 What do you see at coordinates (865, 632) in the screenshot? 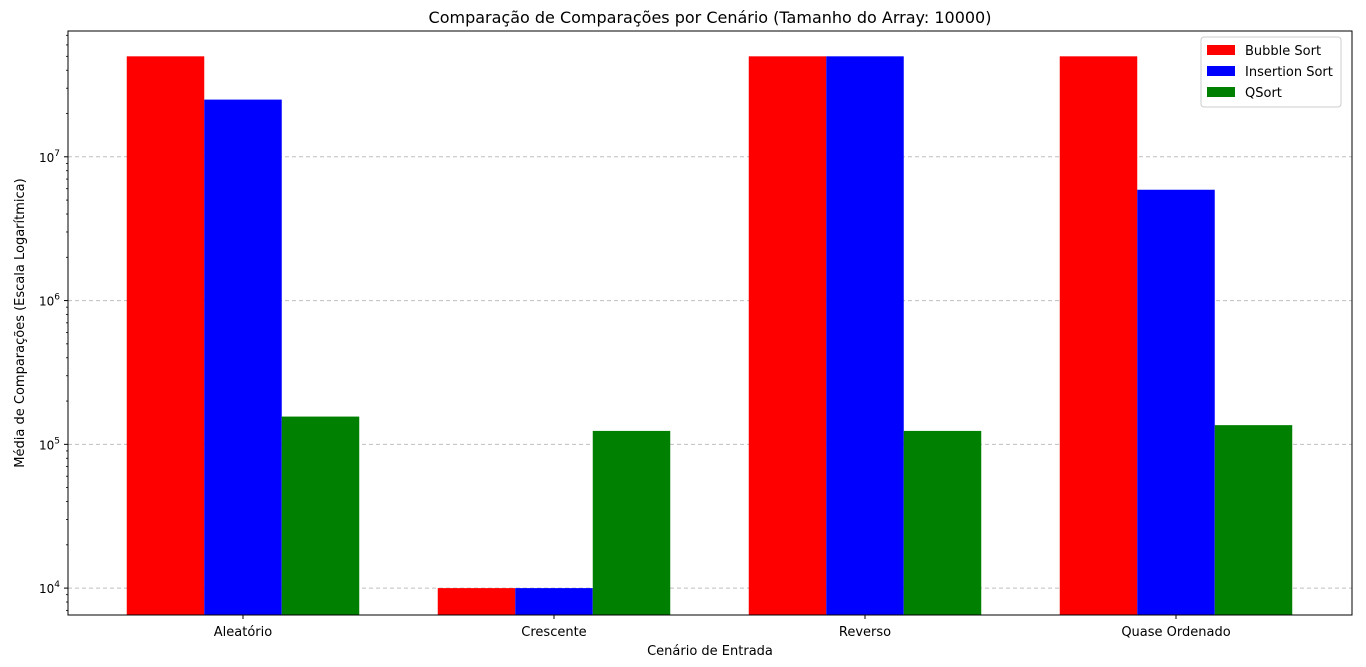
I see `x-tick-label: Reverso` at bounding box center [865, 632].